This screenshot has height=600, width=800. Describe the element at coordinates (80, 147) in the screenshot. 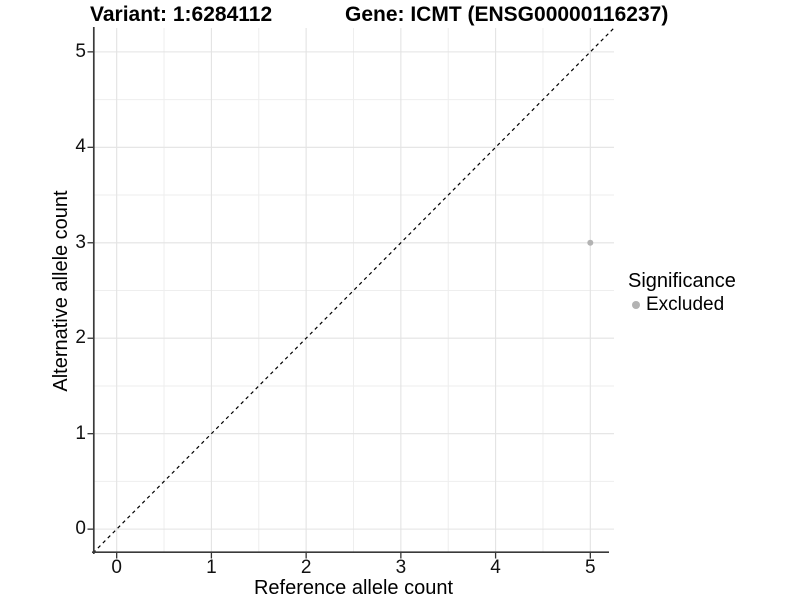

I see `y-tick-label: 4` at that location.